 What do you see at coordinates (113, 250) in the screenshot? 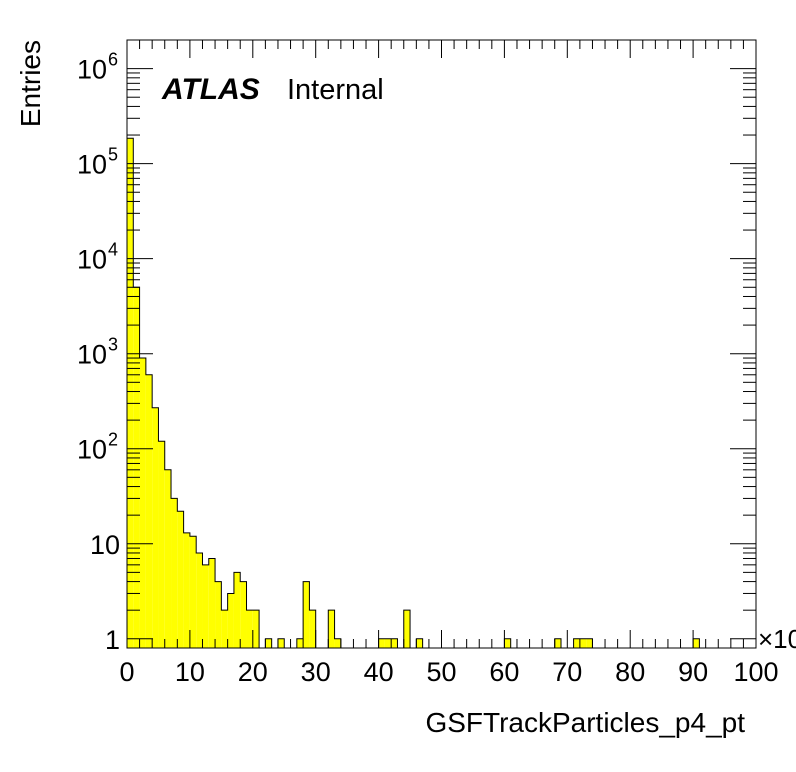
I see `y-tick-exponent: 4` at bounding box center [113, 250].